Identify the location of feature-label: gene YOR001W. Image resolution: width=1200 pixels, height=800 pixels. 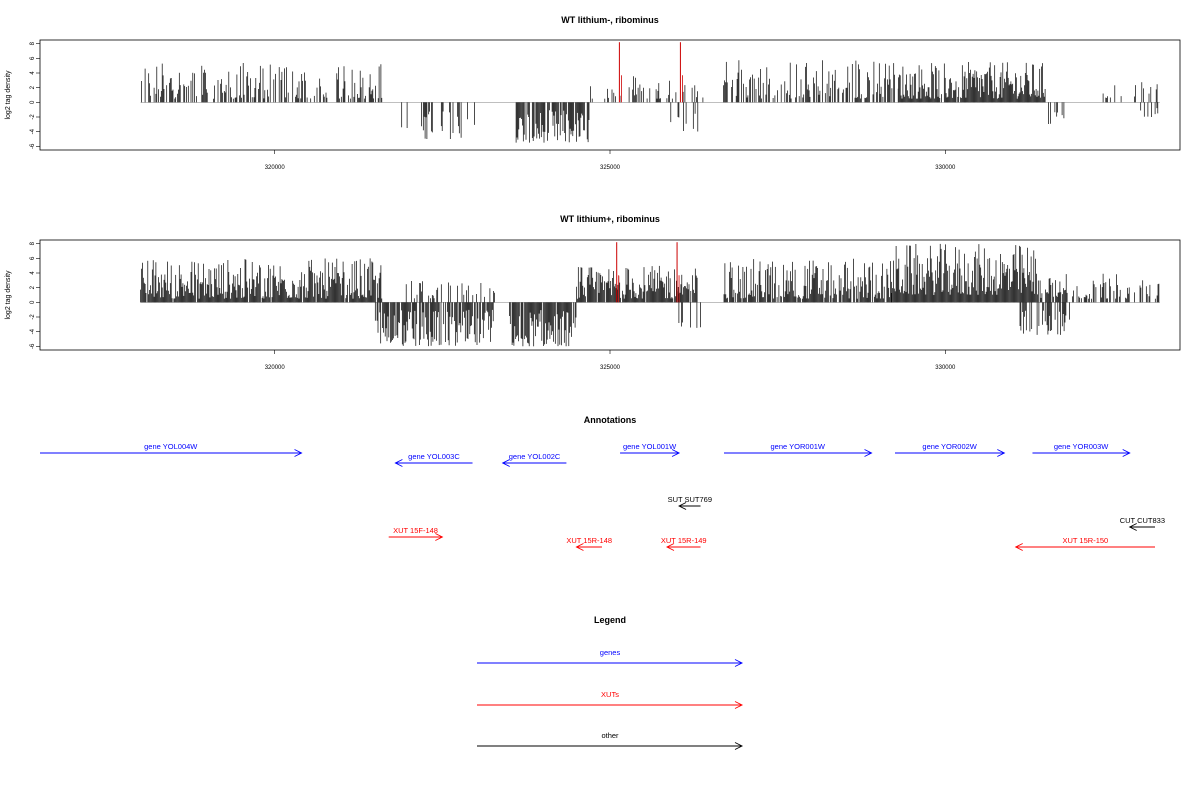
(798, 446).